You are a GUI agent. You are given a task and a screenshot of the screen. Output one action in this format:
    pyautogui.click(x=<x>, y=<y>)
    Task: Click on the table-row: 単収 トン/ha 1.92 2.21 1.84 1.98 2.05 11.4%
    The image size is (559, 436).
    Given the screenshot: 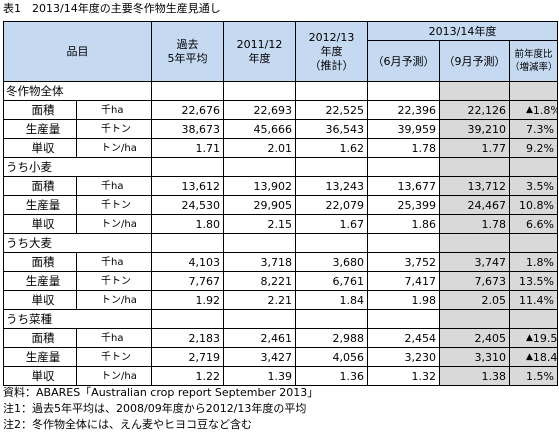 What is the action you would take?
    pyautogui.click(x=280, y=300)
    